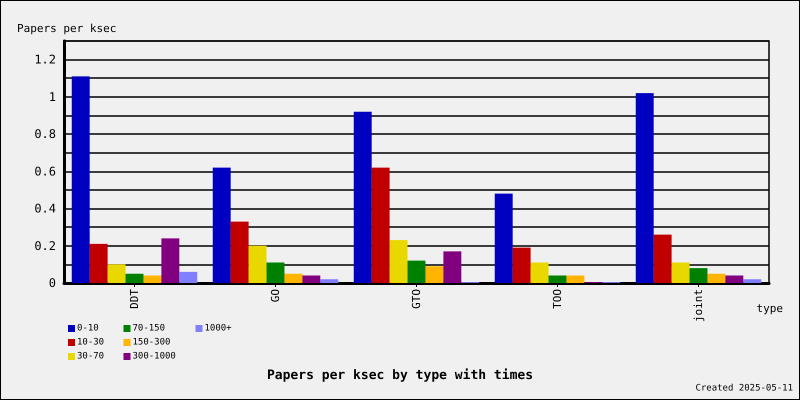 The height and width of the screenshot is (400, 800). I want to click on legend-label: 300-1000, so click(154, 357).